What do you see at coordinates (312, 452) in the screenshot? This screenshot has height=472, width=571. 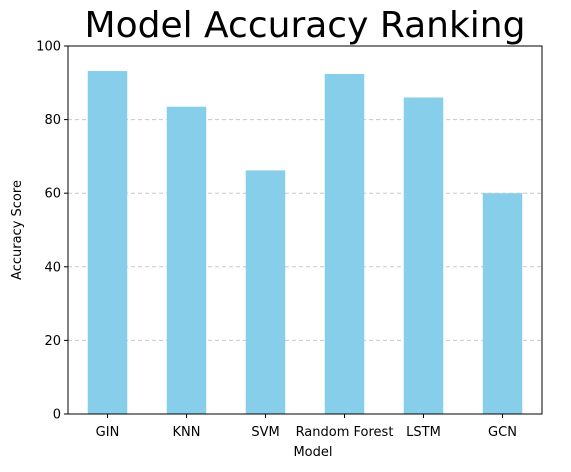 I see `x-axis-label: Model` at bounding box center [312, 452].